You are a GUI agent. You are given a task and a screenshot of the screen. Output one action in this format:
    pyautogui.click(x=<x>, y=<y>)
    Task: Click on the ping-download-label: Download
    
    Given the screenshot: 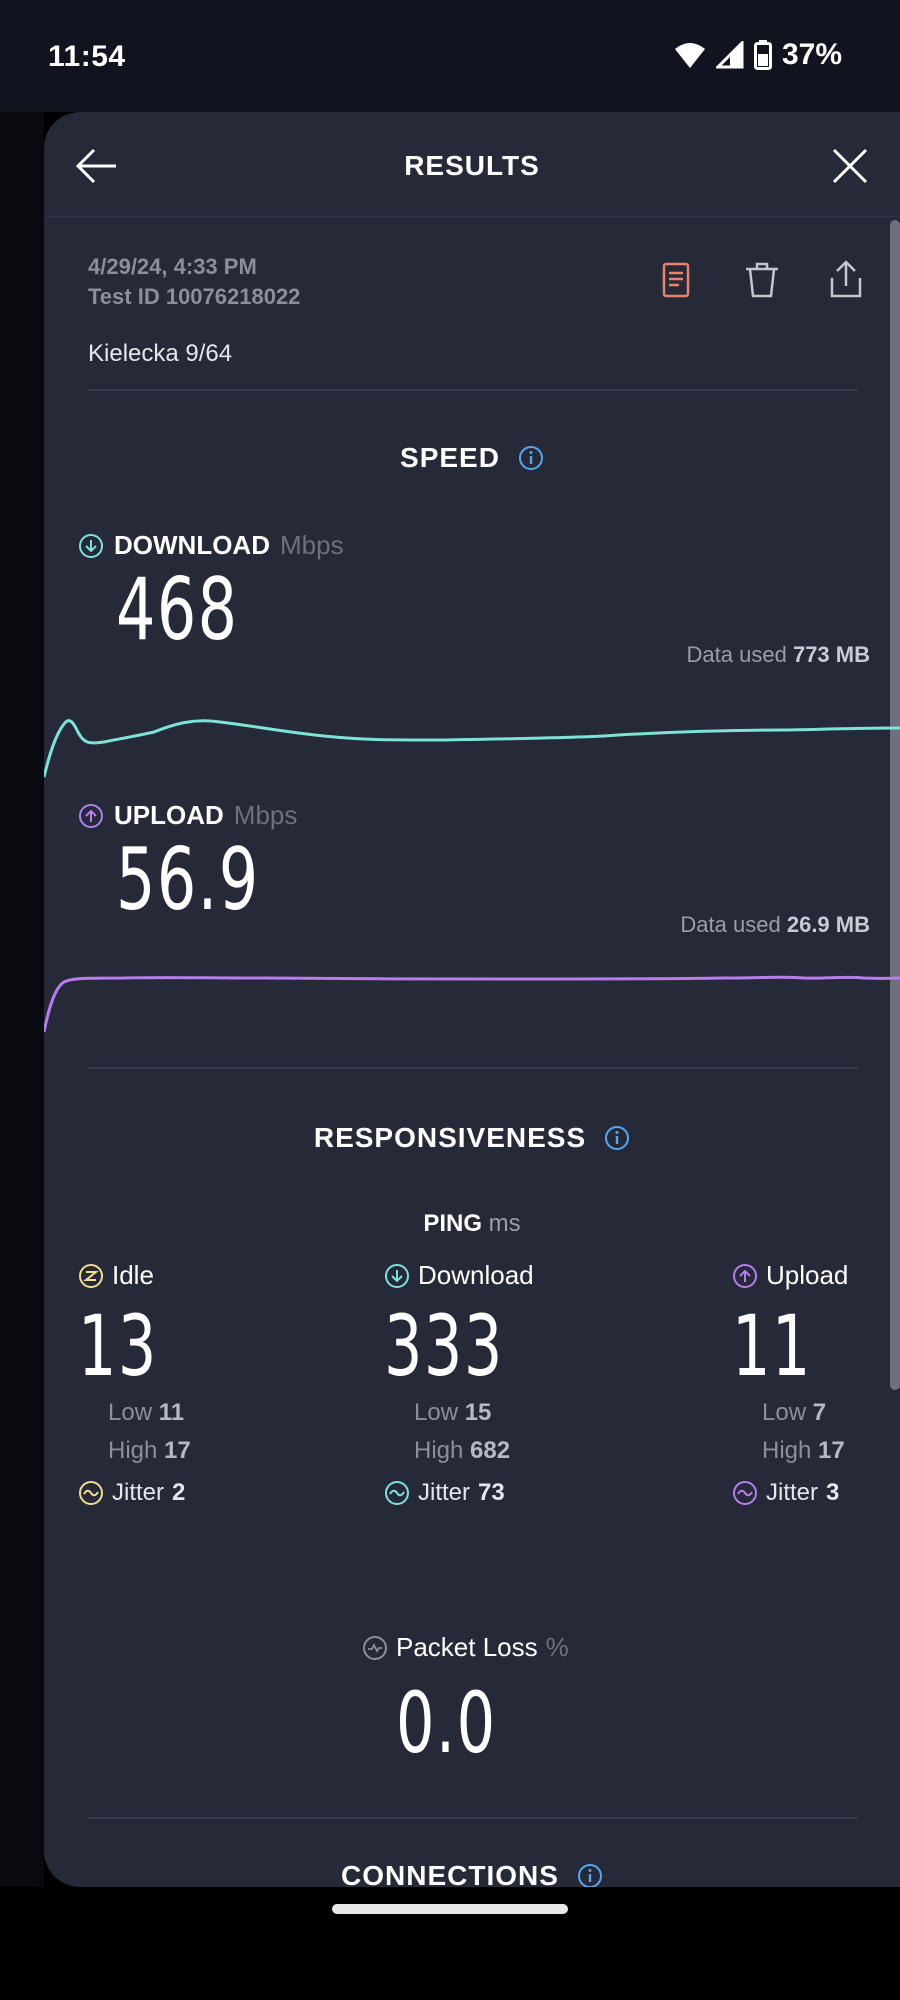 What is the action you would take?
    pyautogui.click(x=467, y=1275)
    